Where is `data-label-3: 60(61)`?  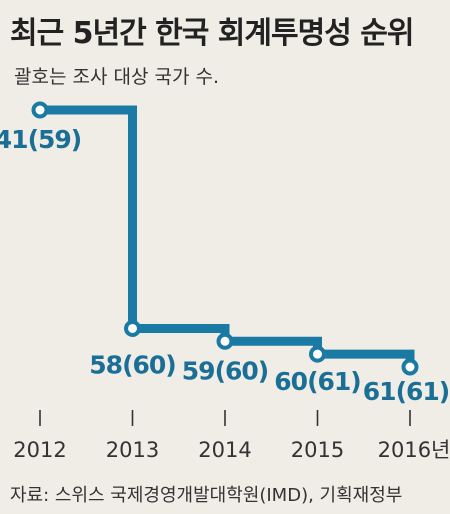 data-label-3: 60(61) is located at coordinates (317, 381).